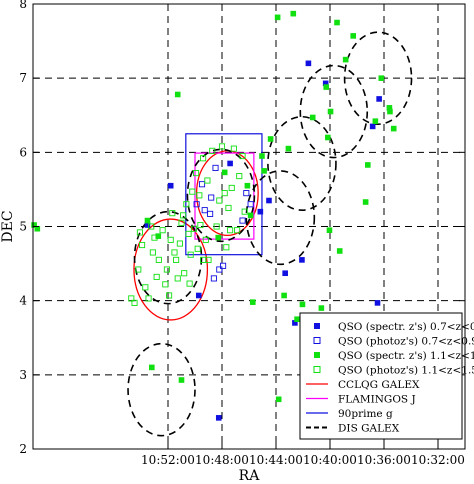 This screenshot has width=474, height=484. What do you see at coordinates (168, 460) in the screenshot?
I see `x-tick-label: 10:52:00` at bounding box center [168, 460].